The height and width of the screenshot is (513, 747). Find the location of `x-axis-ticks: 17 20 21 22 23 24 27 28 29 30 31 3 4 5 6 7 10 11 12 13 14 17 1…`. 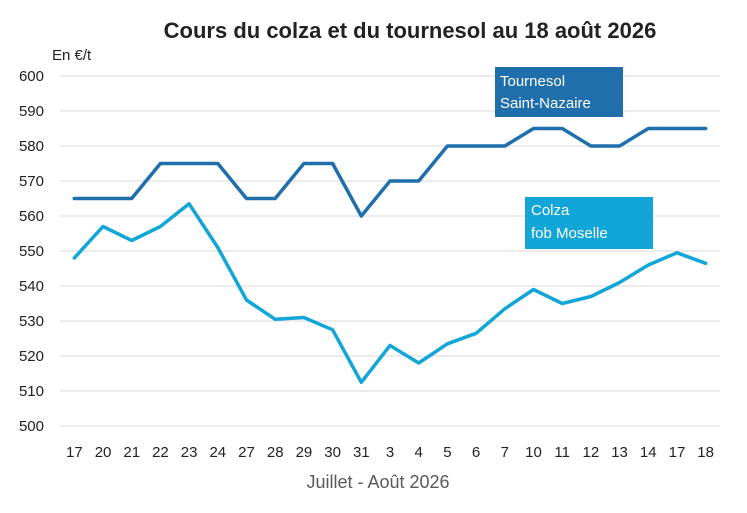

x-axis-ticks: 17 20 21 22 23 24 27 28 29 30 31 3 4 5 6 7 10 11 12 13 14 17 1… is located at coordinates (390, 452).